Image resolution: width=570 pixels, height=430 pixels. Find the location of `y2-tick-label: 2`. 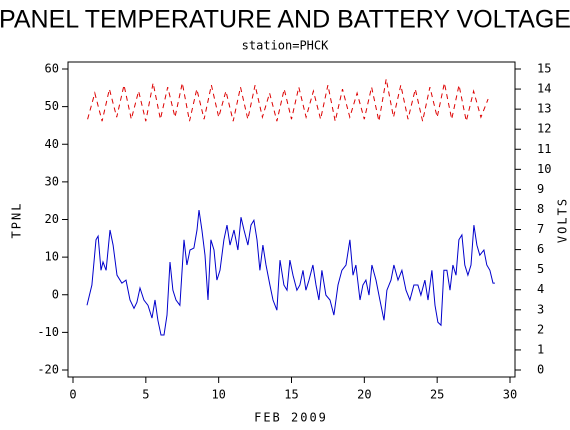

y2-tick-label: 2 is located at coordinates (540, 329).